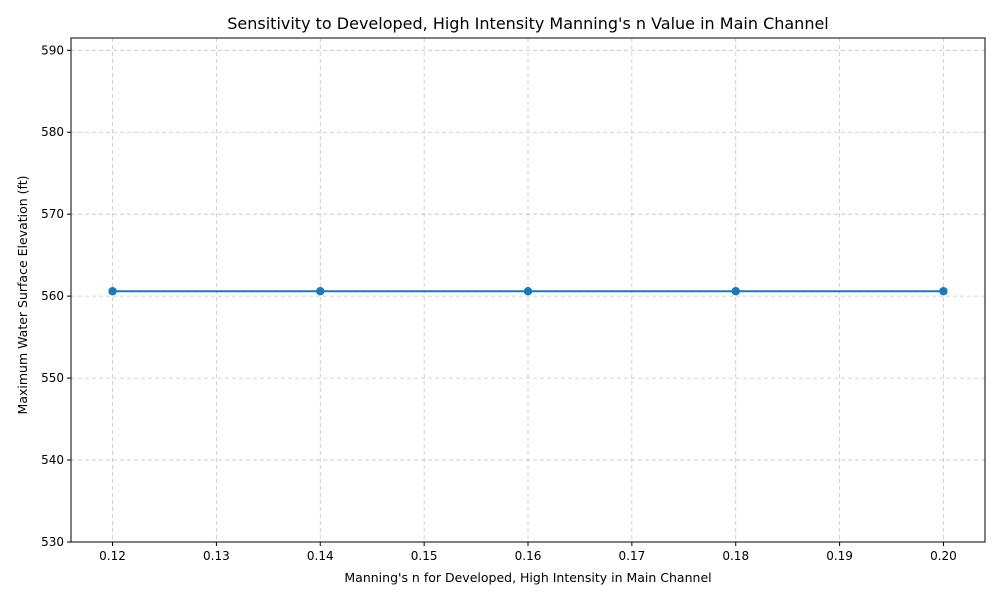  I want to click on y-tick-label: 530, so click(52, 542).